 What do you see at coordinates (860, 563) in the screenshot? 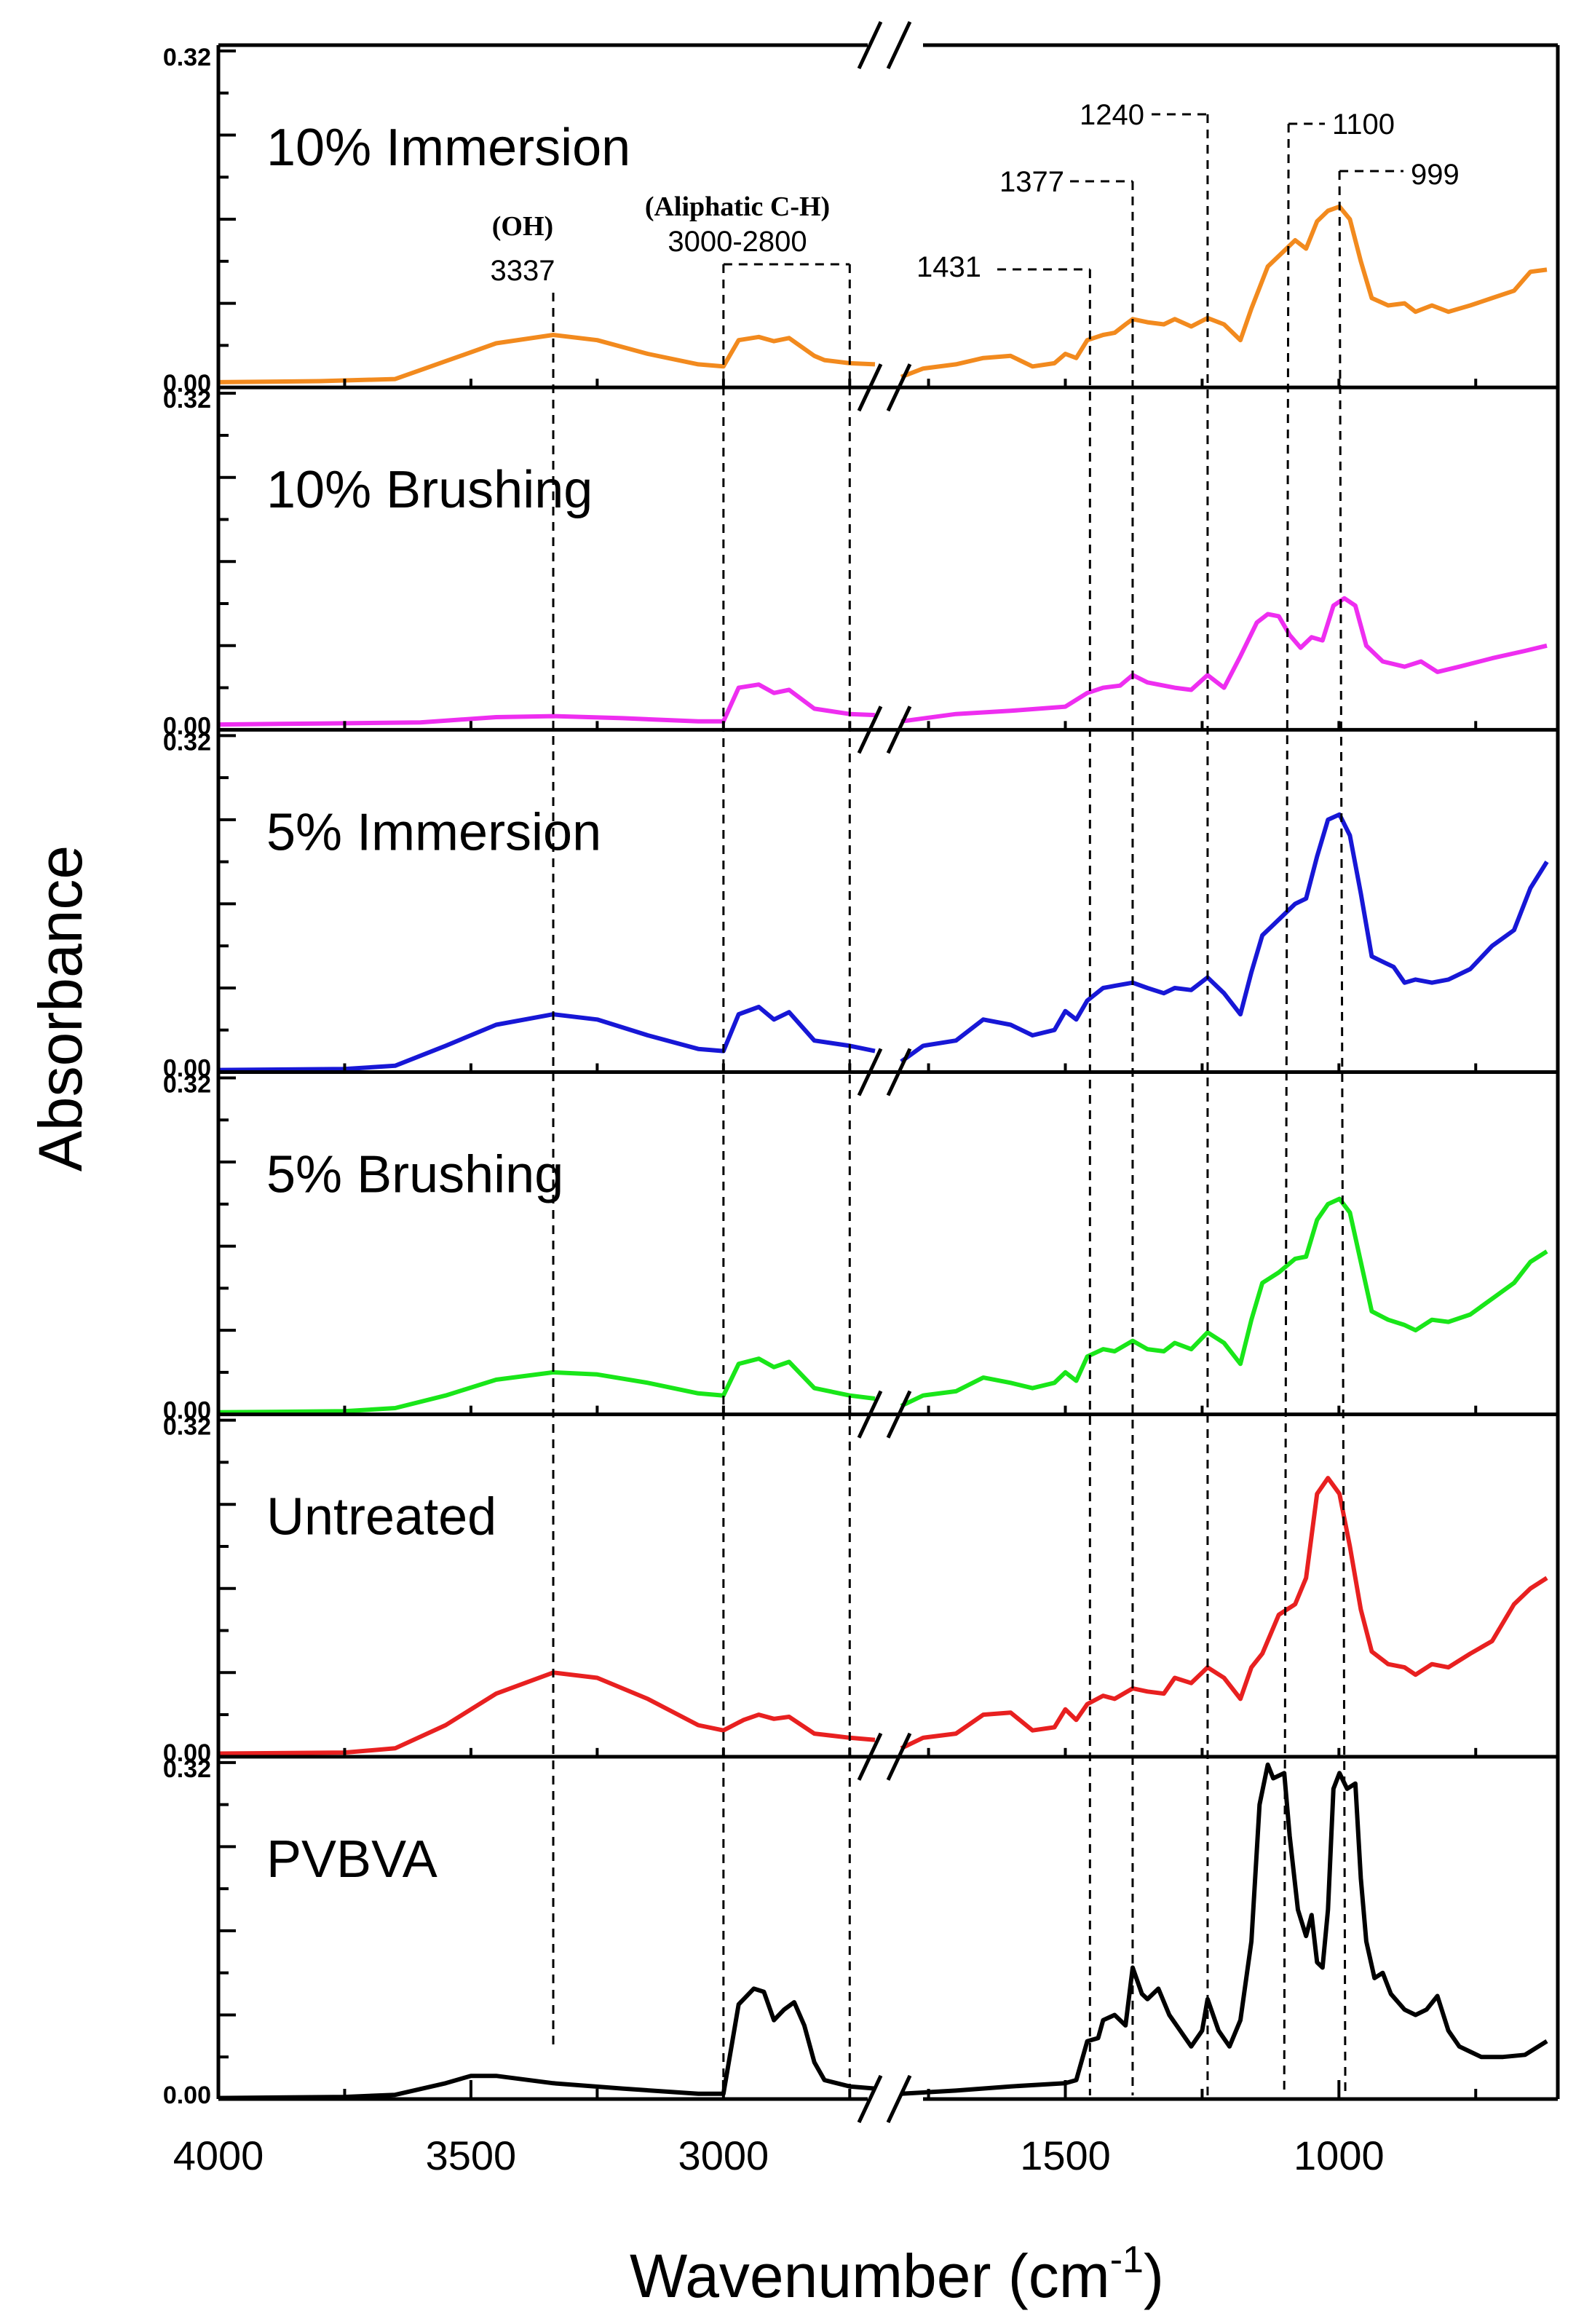
I see `panel-10-brushing: 0.00 0.32 10% Brushing` at bounding box center [860, 563].